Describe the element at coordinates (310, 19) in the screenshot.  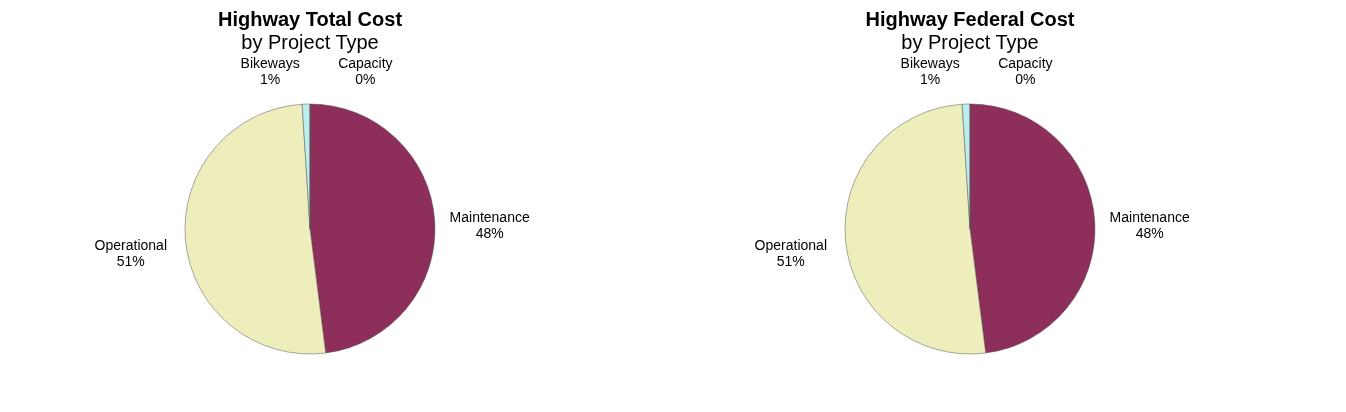
I see `chart-title: Highway Total Cost` at that location.